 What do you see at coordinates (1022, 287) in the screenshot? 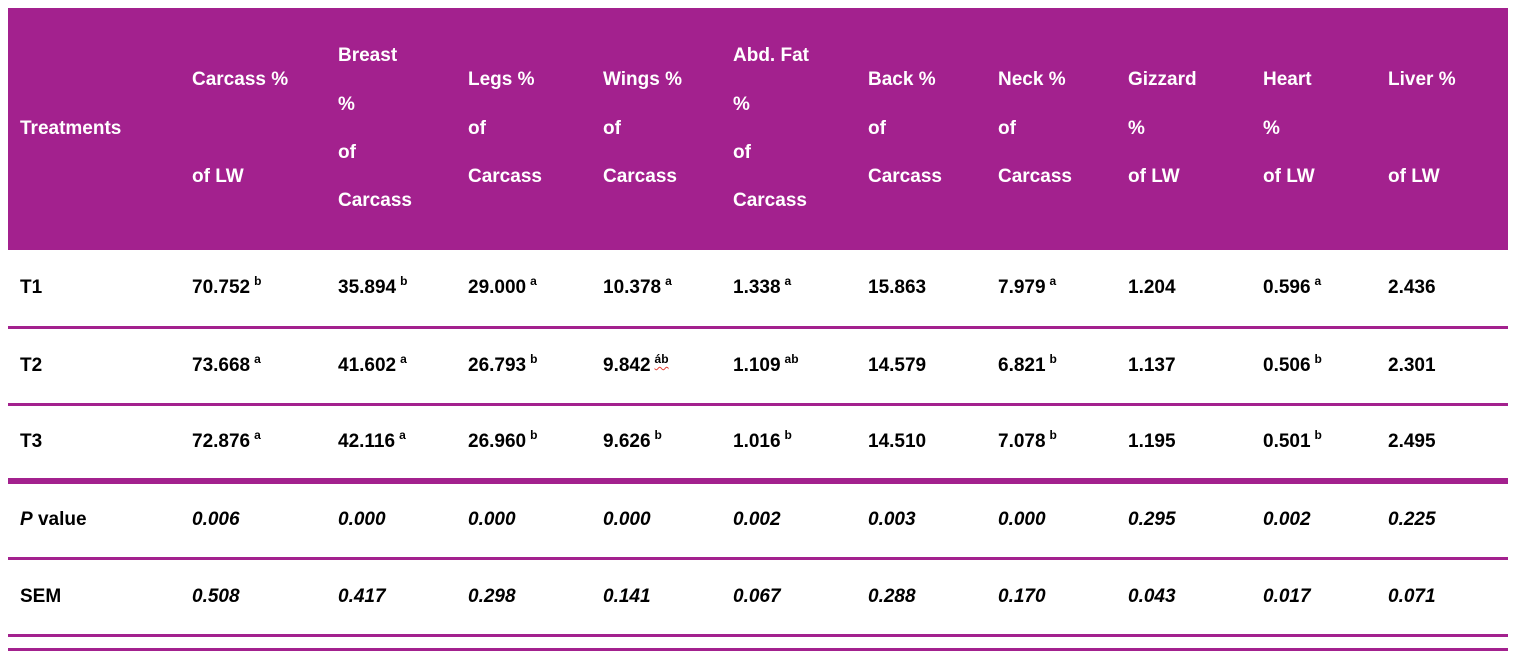
I see `cell-value: 7.979` at bounding box center [1022, 287].